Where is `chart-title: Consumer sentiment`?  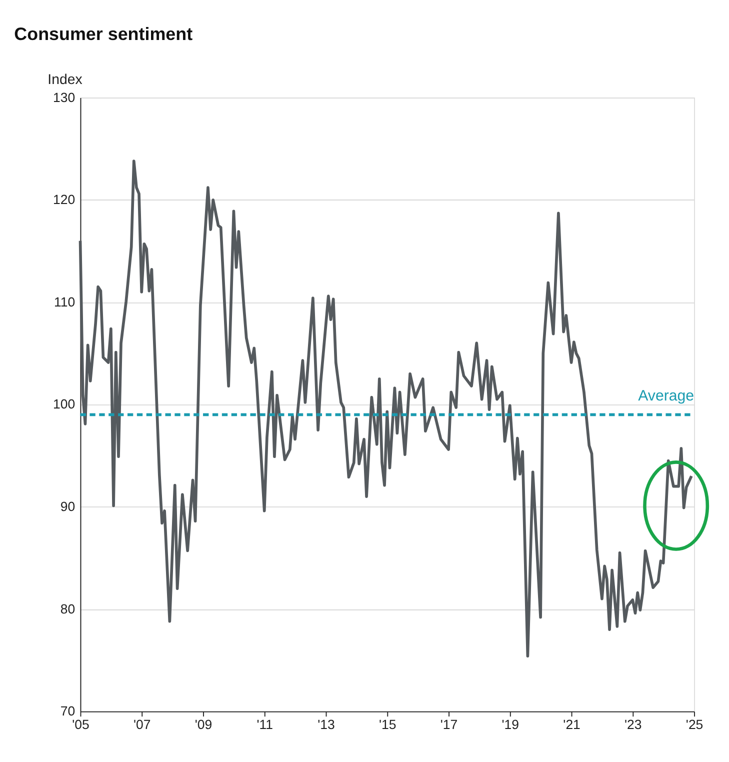
chart-title: Consumer sentiment is located at coordinates (103, 34).